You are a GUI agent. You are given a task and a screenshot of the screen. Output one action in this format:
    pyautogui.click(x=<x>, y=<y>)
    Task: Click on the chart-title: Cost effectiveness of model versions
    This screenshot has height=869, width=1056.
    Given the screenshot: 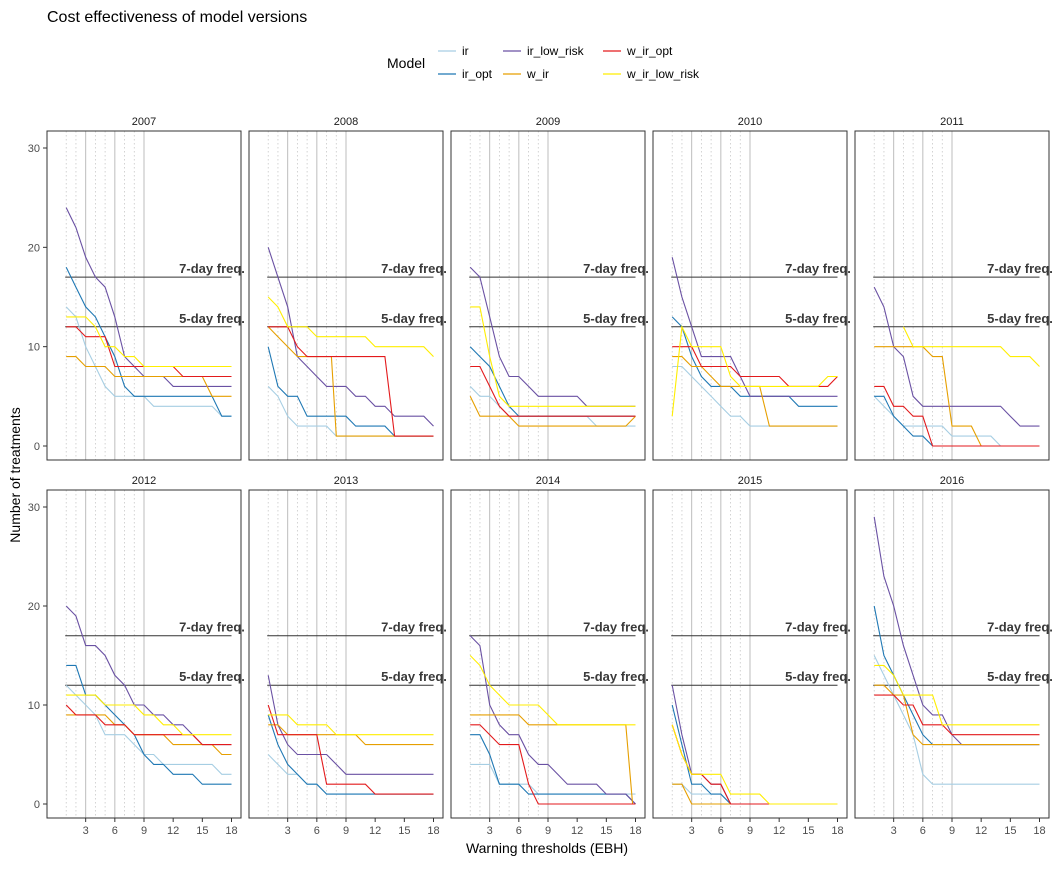 What is the action you would take?
    pyautogui.click(x=177, y=17)
    